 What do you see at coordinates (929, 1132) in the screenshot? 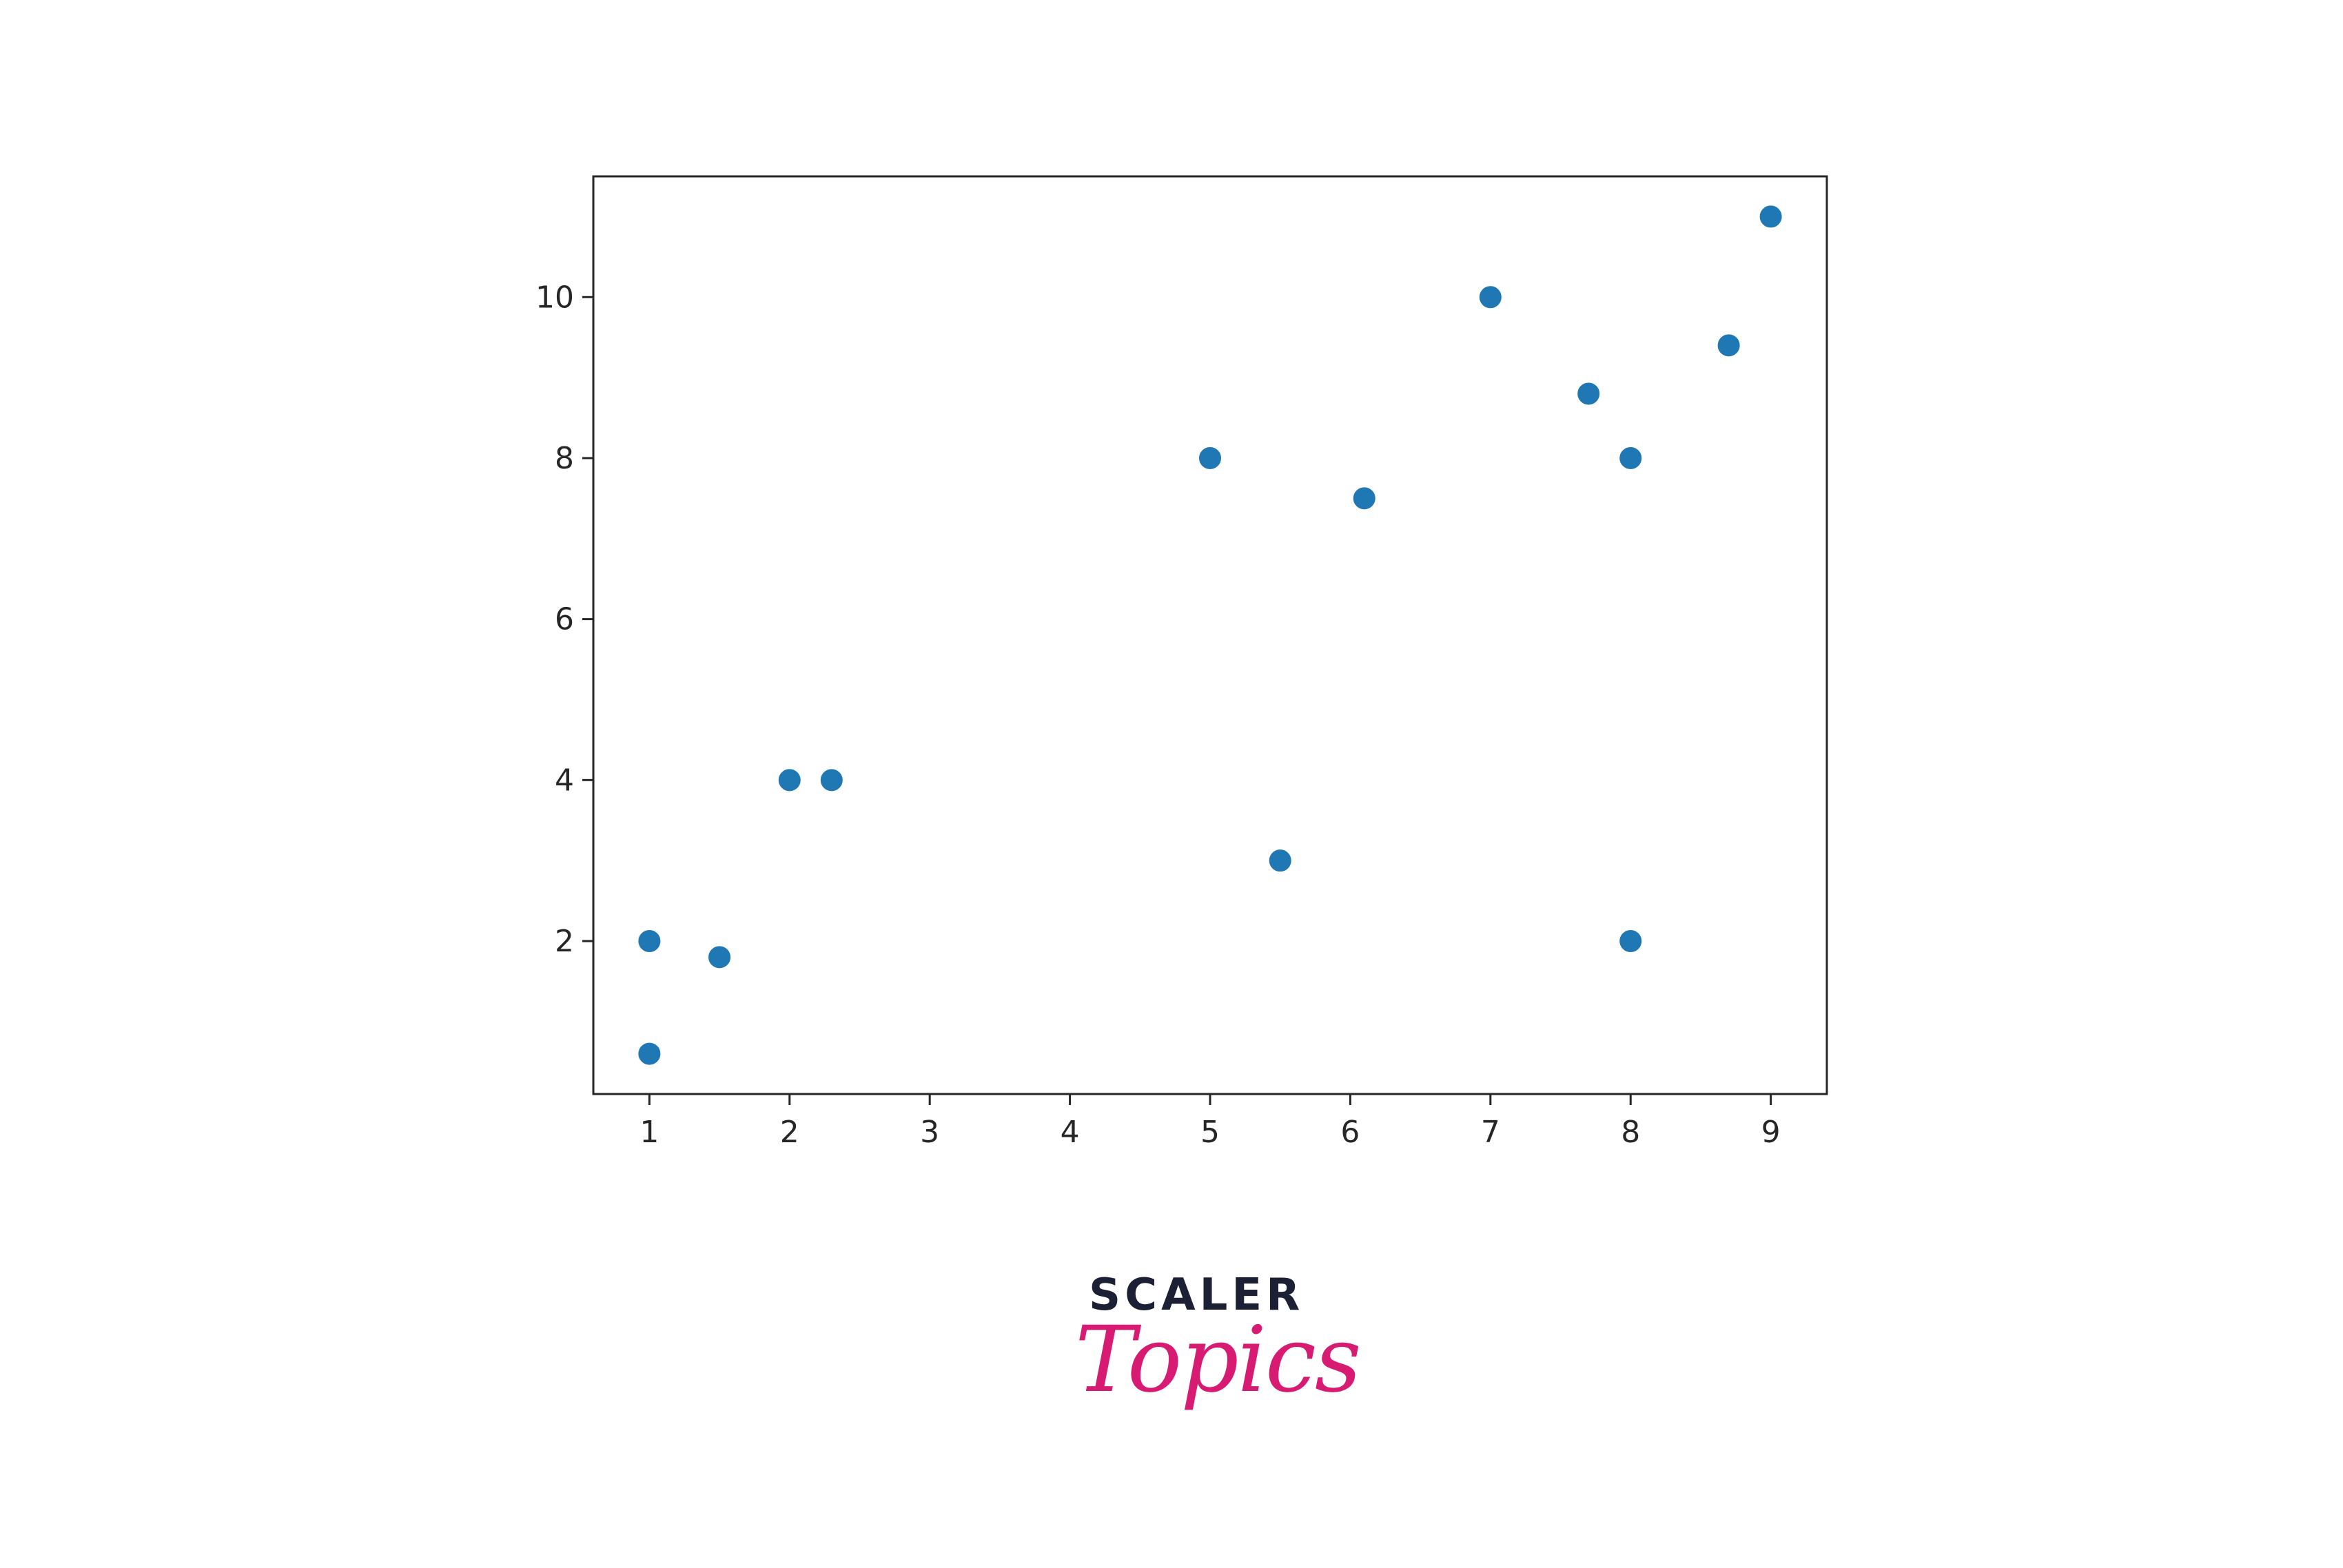
I see `x-tick-label-2: 3` at bounding box center [929, 1132].